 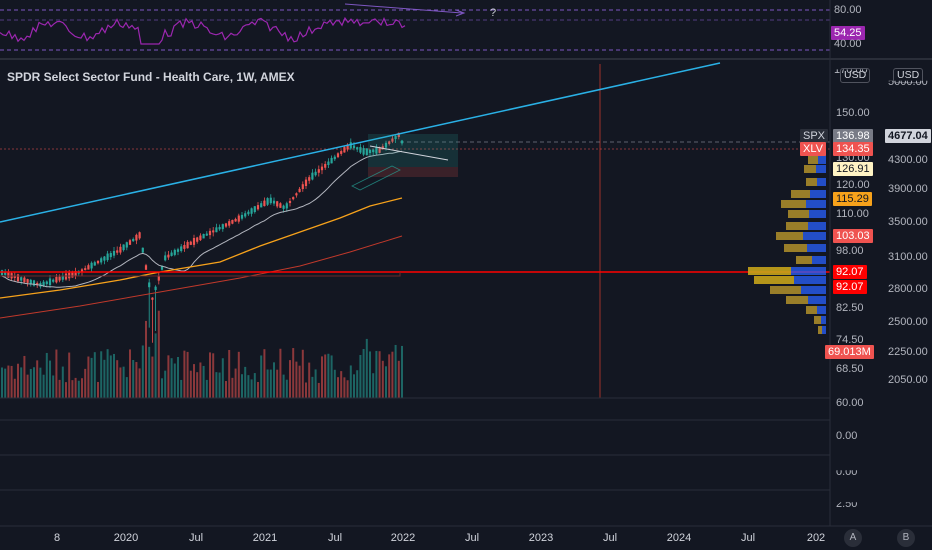 What do you see at coordinates (413, 172) in the screenshot?
I see `loss-zone` at bounding box center [413, 172].